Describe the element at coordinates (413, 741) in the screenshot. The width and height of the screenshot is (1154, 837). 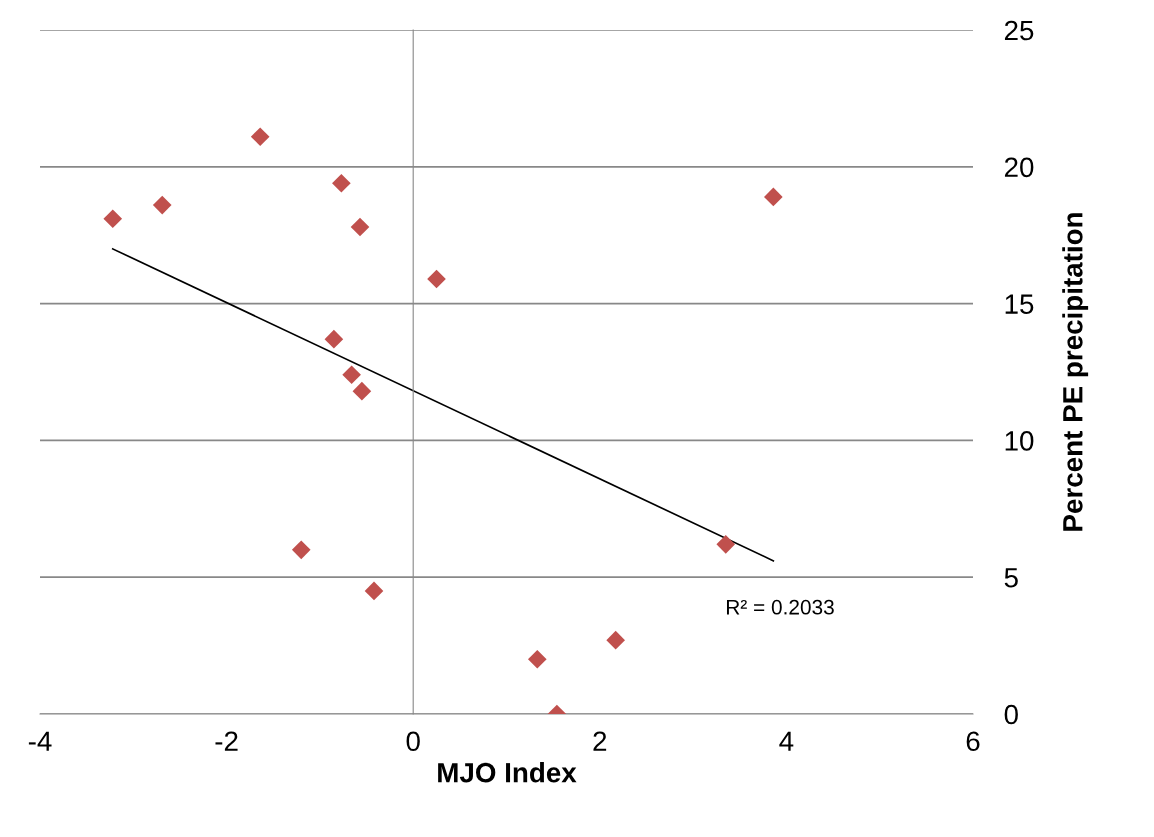
I see `x-tick-label: 0` at that location.